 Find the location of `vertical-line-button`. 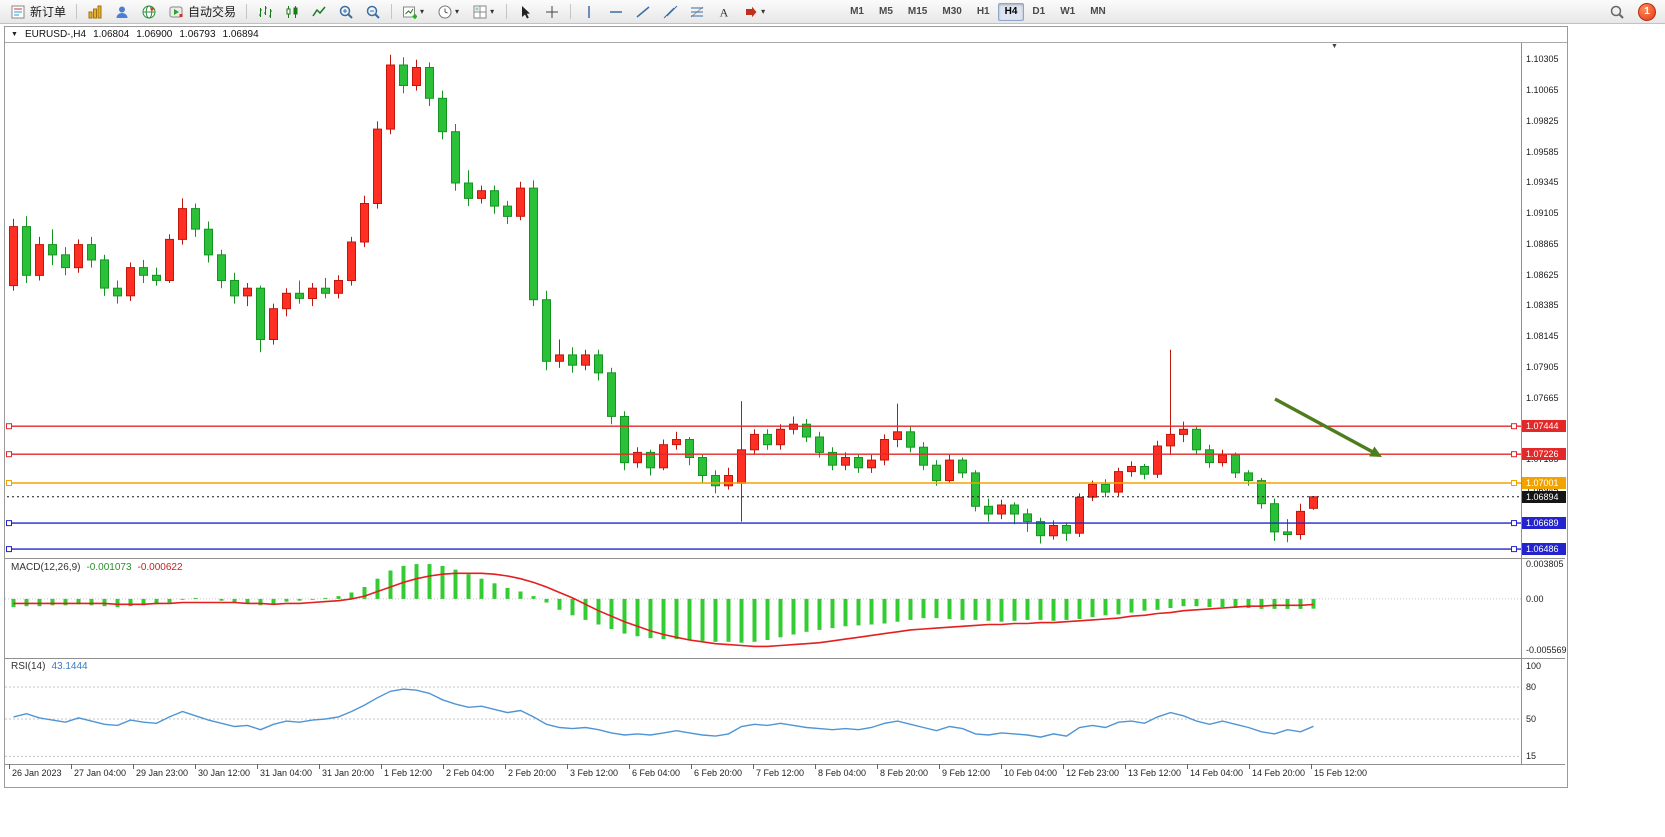

vertical-line-button is located at coordinates (589, 12).